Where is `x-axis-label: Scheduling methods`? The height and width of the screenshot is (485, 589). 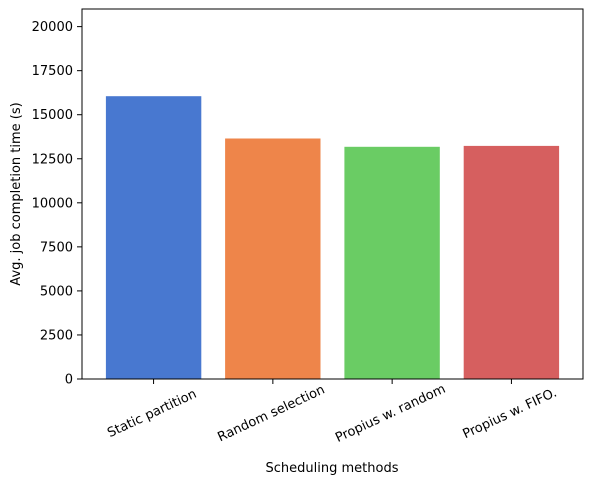
x-axis-label: Scheduling methods is located at coordinates (332, 468).